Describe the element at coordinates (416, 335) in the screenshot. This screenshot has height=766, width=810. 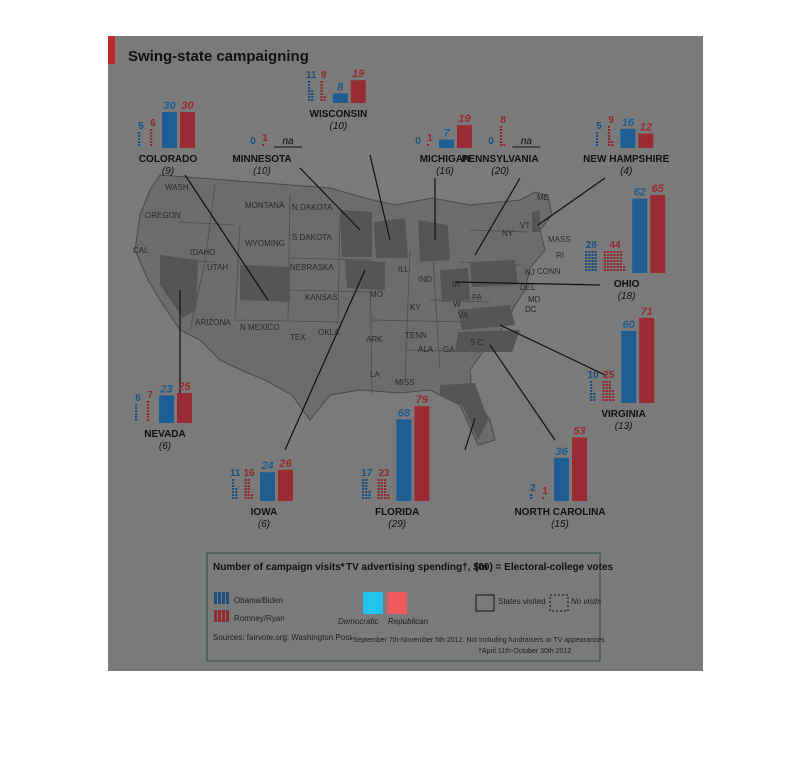
I see `map-label-19: TENN` at that location.